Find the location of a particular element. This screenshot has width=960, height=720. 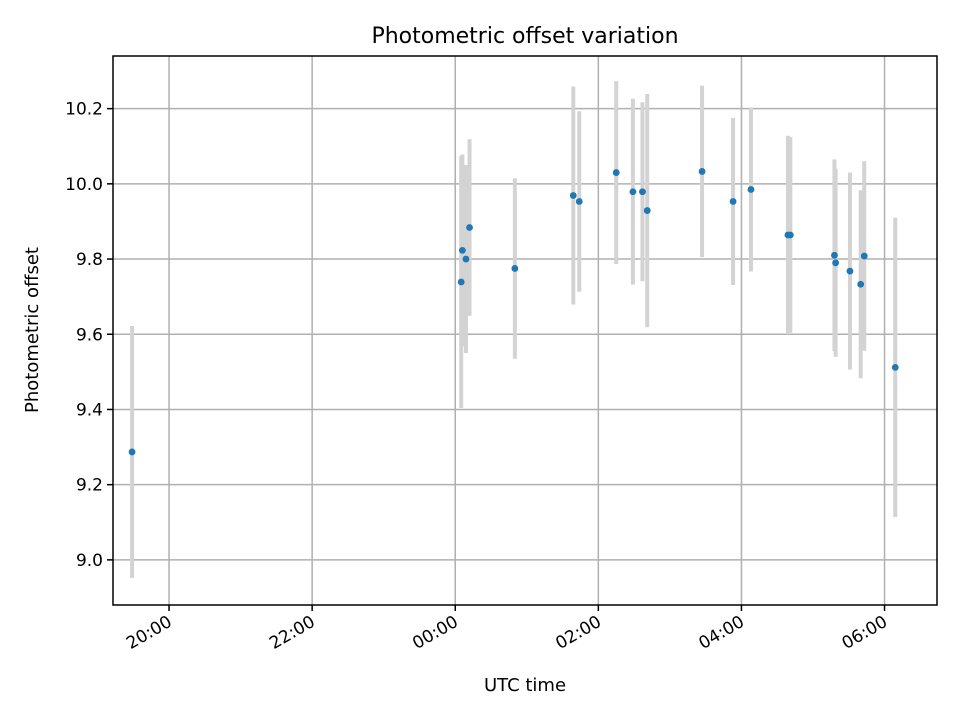

y-tick-label: 10.0 is located at coordinates (84, 185).